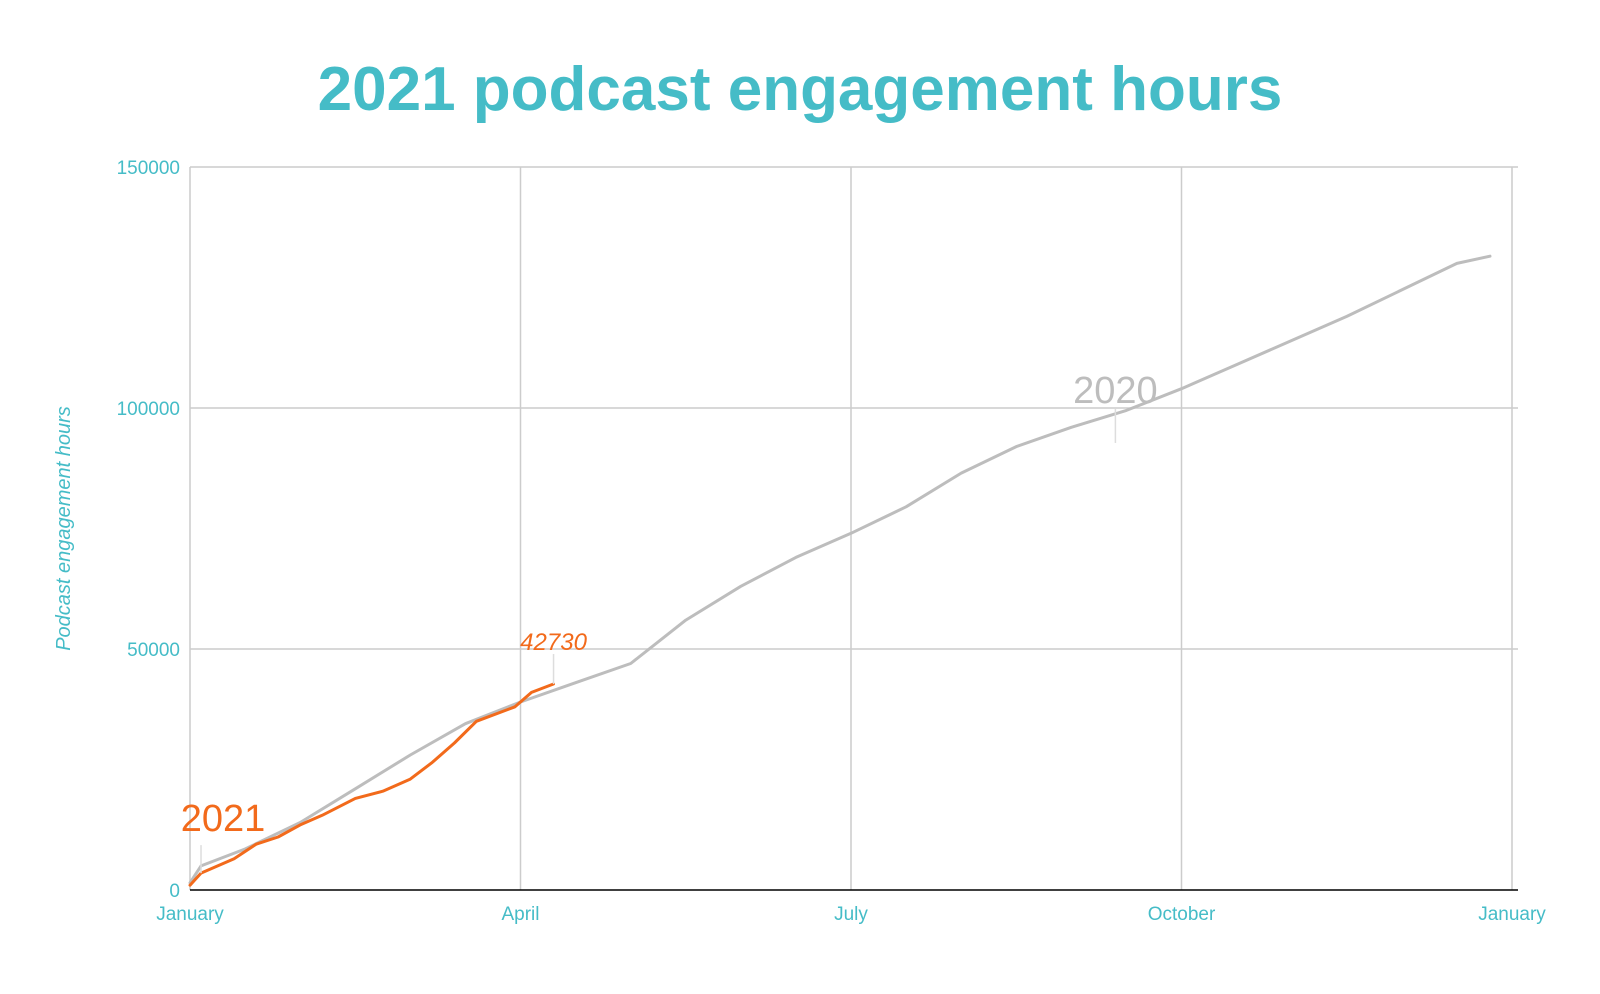  I want to click on series-line-2021, so click(371, 784).